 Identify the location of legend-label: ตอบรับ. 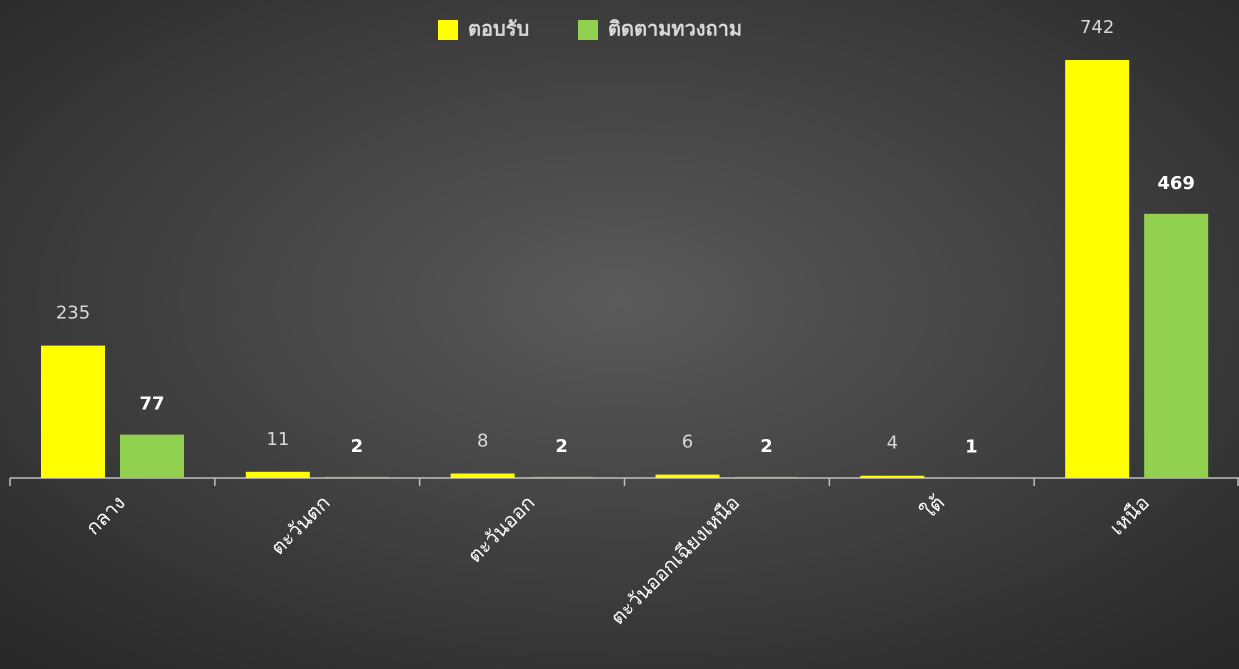
(498, 29).